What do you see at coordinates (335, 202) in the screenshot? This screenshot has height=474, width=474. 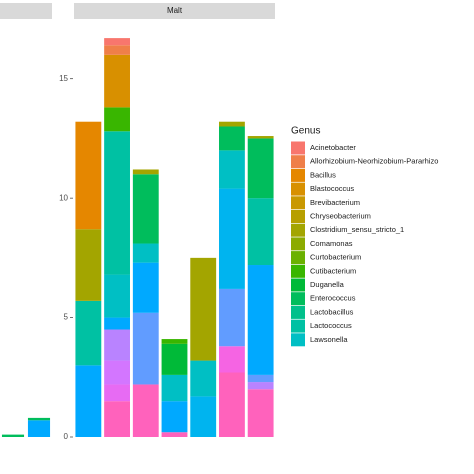 I see `legend-label: Brevibacterium` at bounding box center [335, 202].